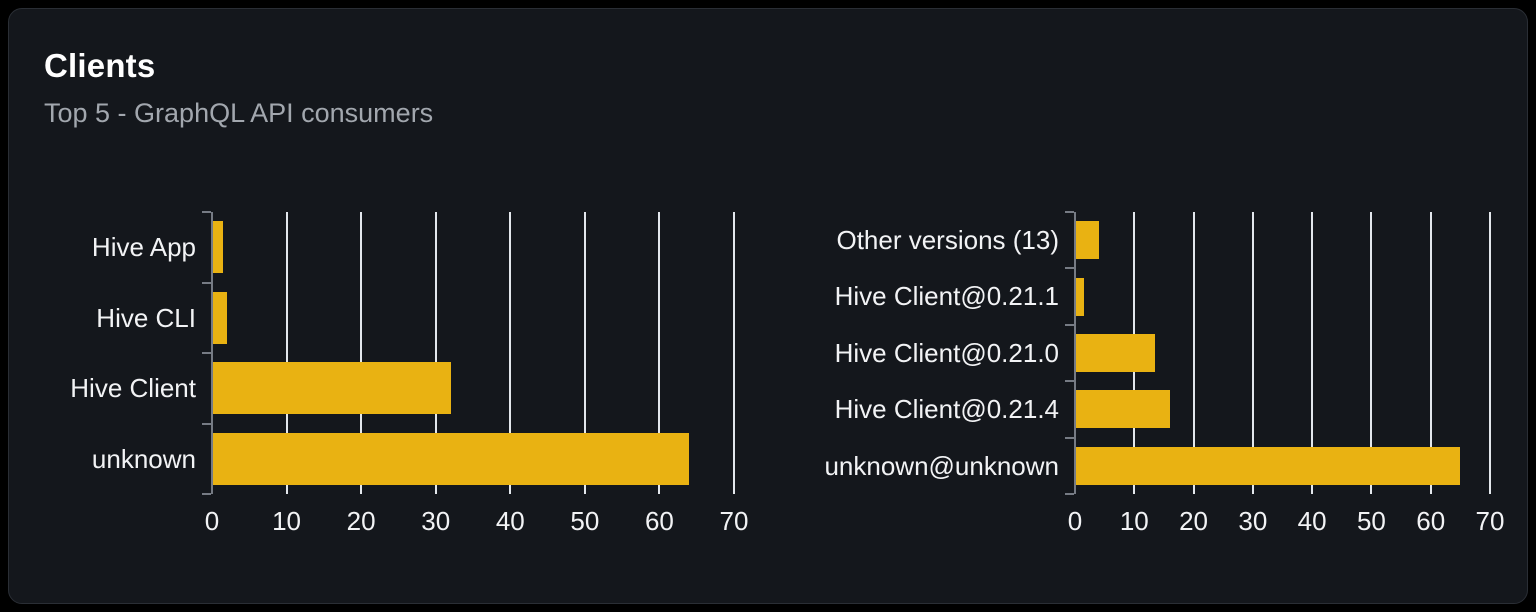 This screenshot has height=612, width=1536. I want to click on bar-hive-client, so click(331, 388).